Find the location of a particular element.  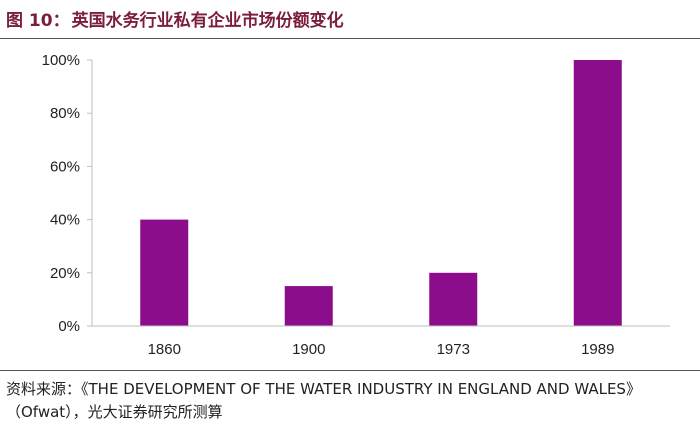

x-axis: 1860 1900 1973 1989 is located at coordinates (381, 341).